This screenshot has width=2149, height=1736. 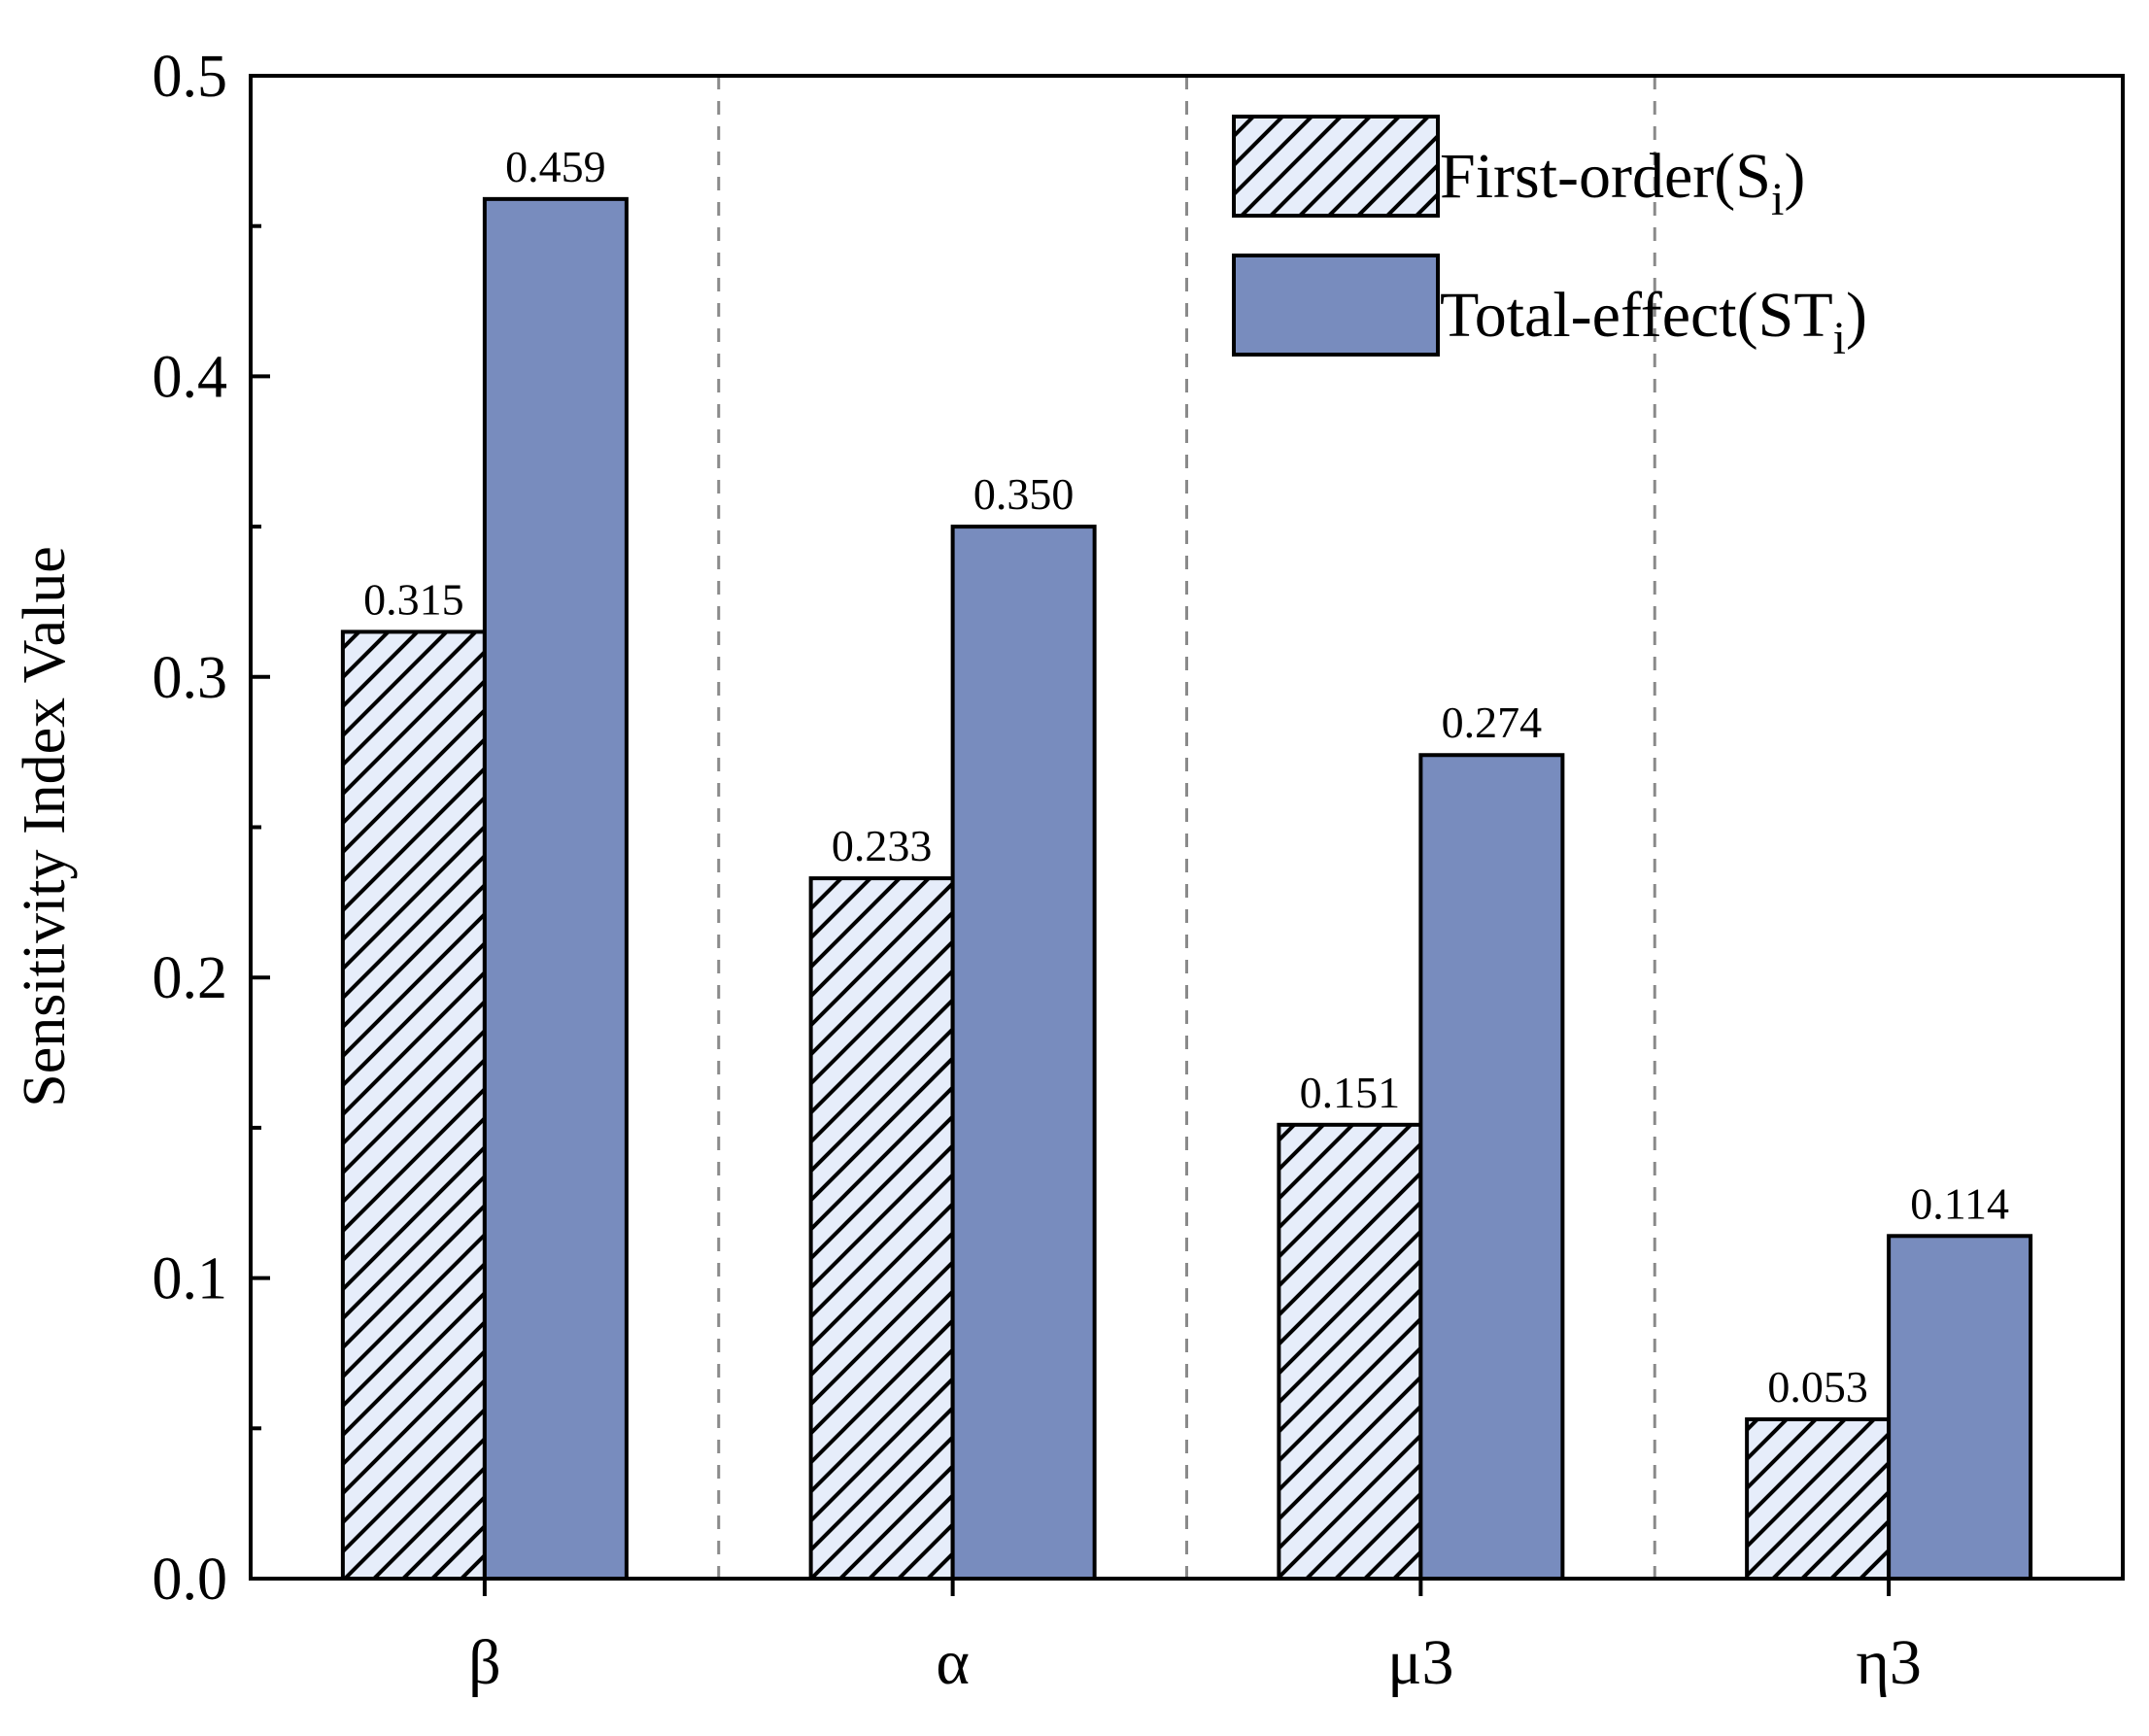 I want to click on value-label-total-effect-3: 0.114, so click(x=1959, y=1203).